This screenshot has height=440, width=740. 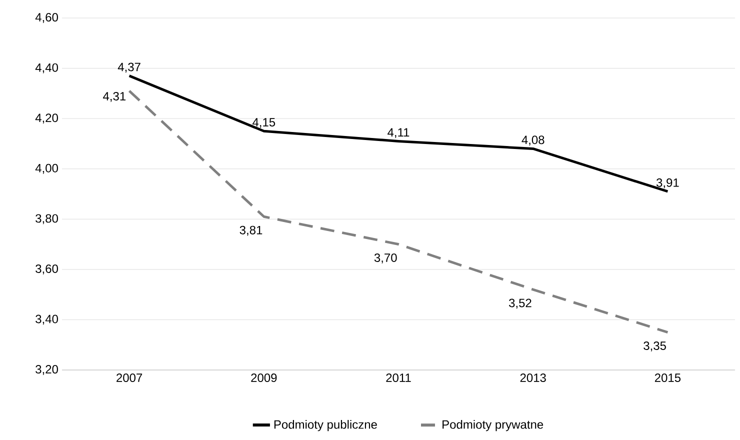 I want to click on x-tick-label: 2013, so click(x=533, y=378).